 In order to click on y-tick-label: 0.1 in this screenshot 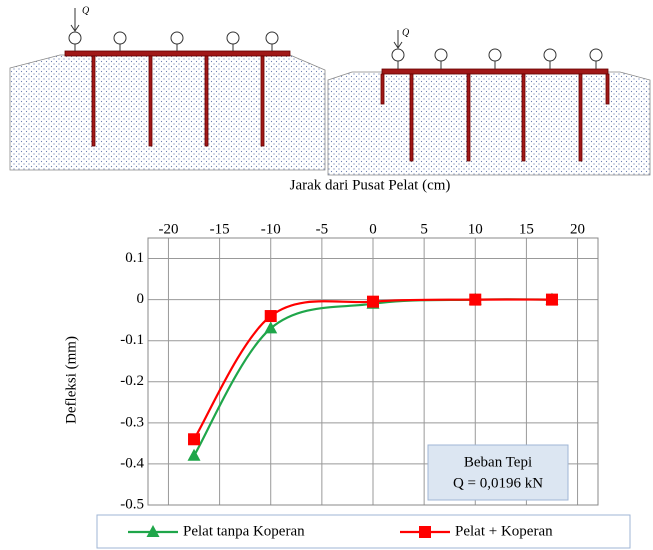, I will do `click(134, 258)`.